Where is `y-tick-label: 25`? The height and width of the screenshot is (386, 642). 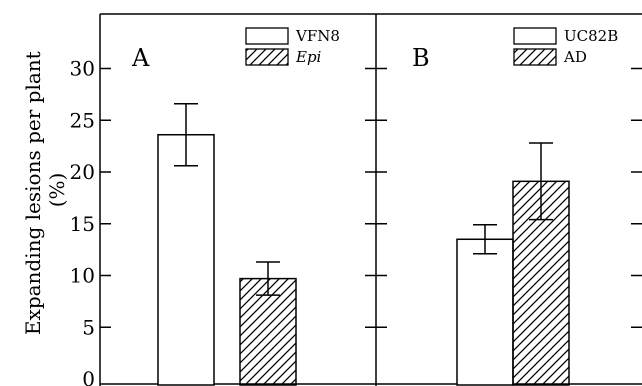
y-tick-label: 25 is located at coordinates (82, 120).